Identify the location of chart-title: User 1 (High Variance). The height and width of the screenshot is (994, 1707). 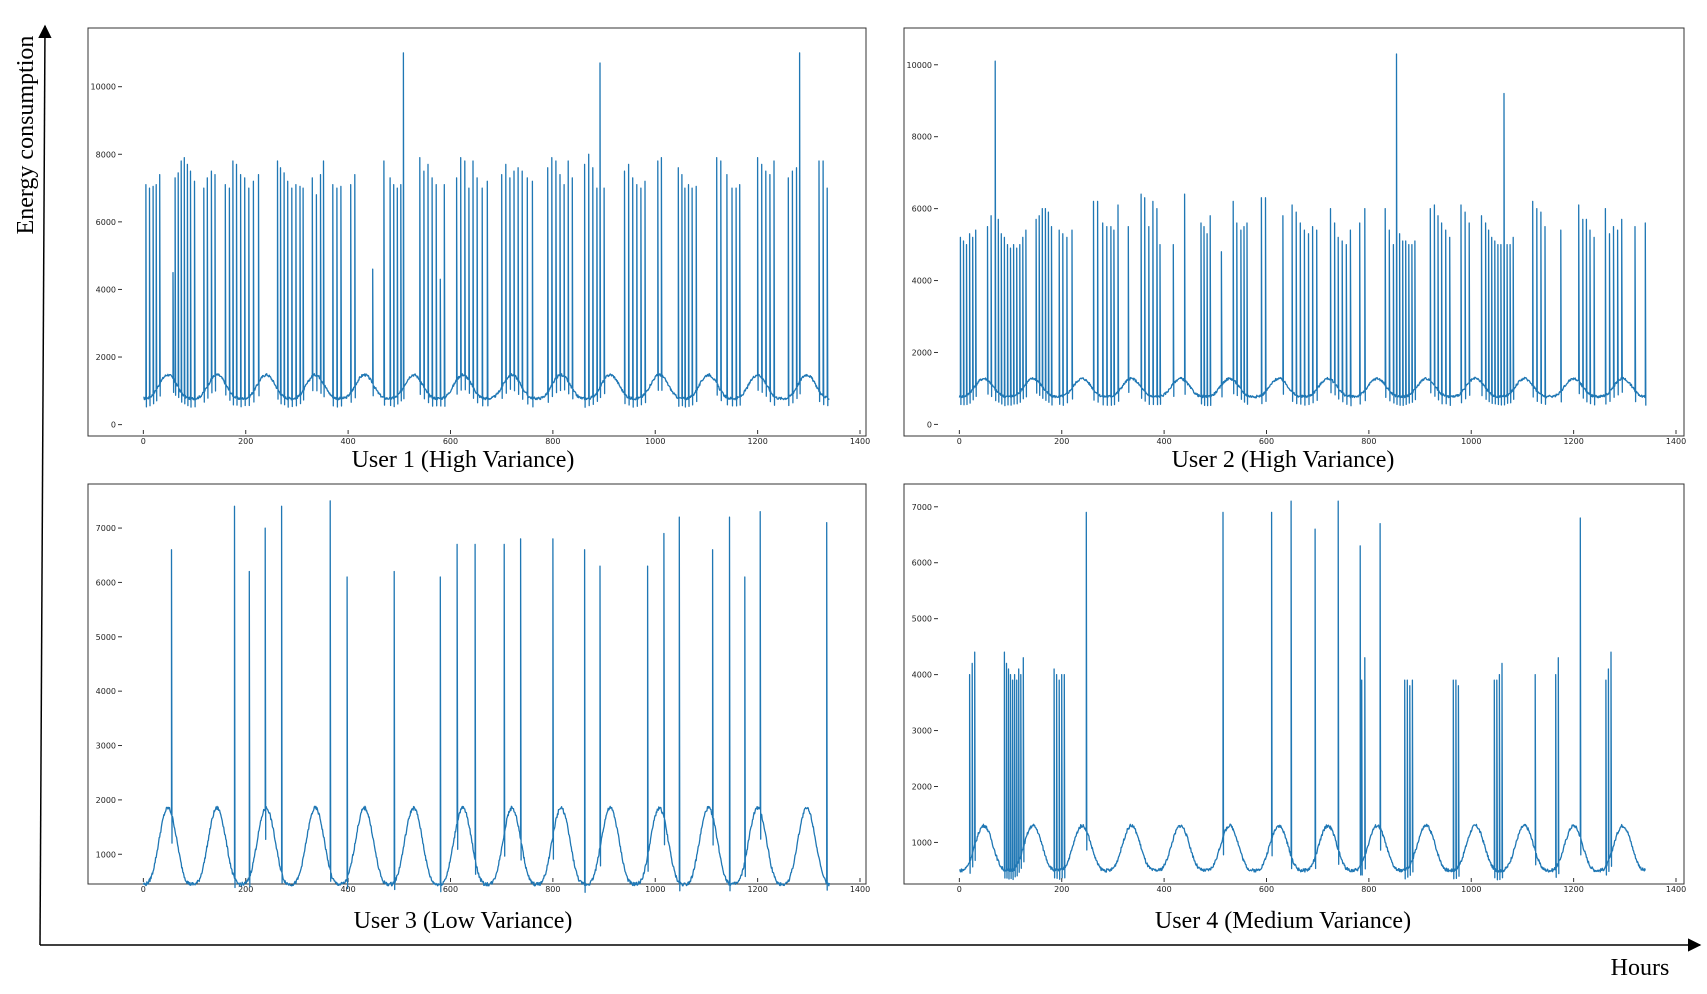
(463, 460).